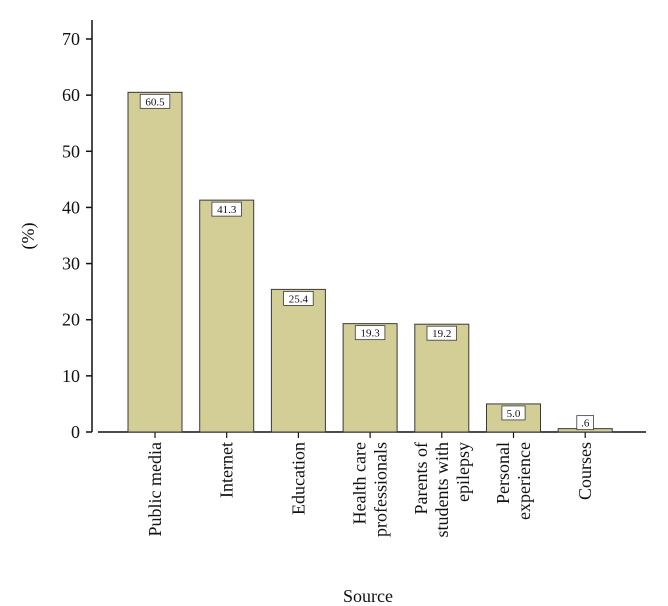  I want to click on category-label: Health care professionals, so click(370, 489).